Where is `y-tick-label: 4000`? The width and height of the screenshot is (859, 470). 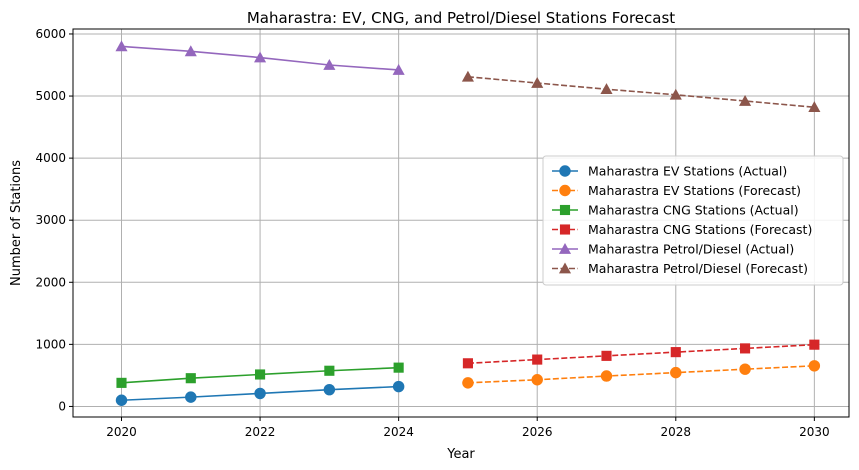
y-tick-label: 4000 is located at coordinates (50, 158).